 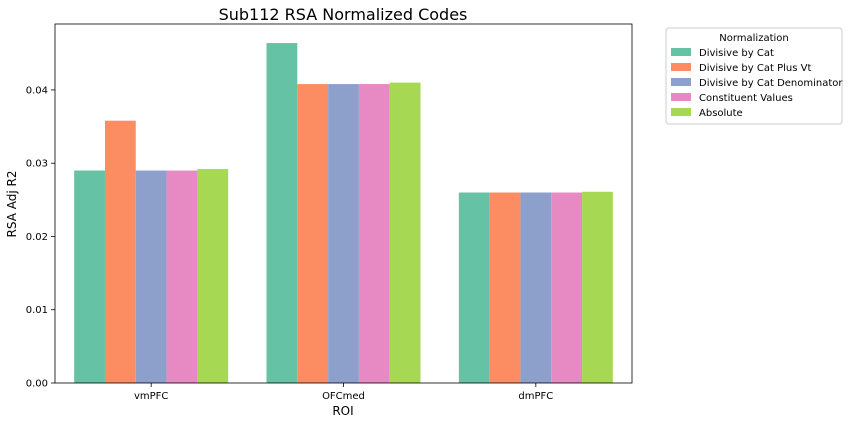 I want to click on legend-entry-label: Divisive by Cat Denominator, so click(x=771, y=83).